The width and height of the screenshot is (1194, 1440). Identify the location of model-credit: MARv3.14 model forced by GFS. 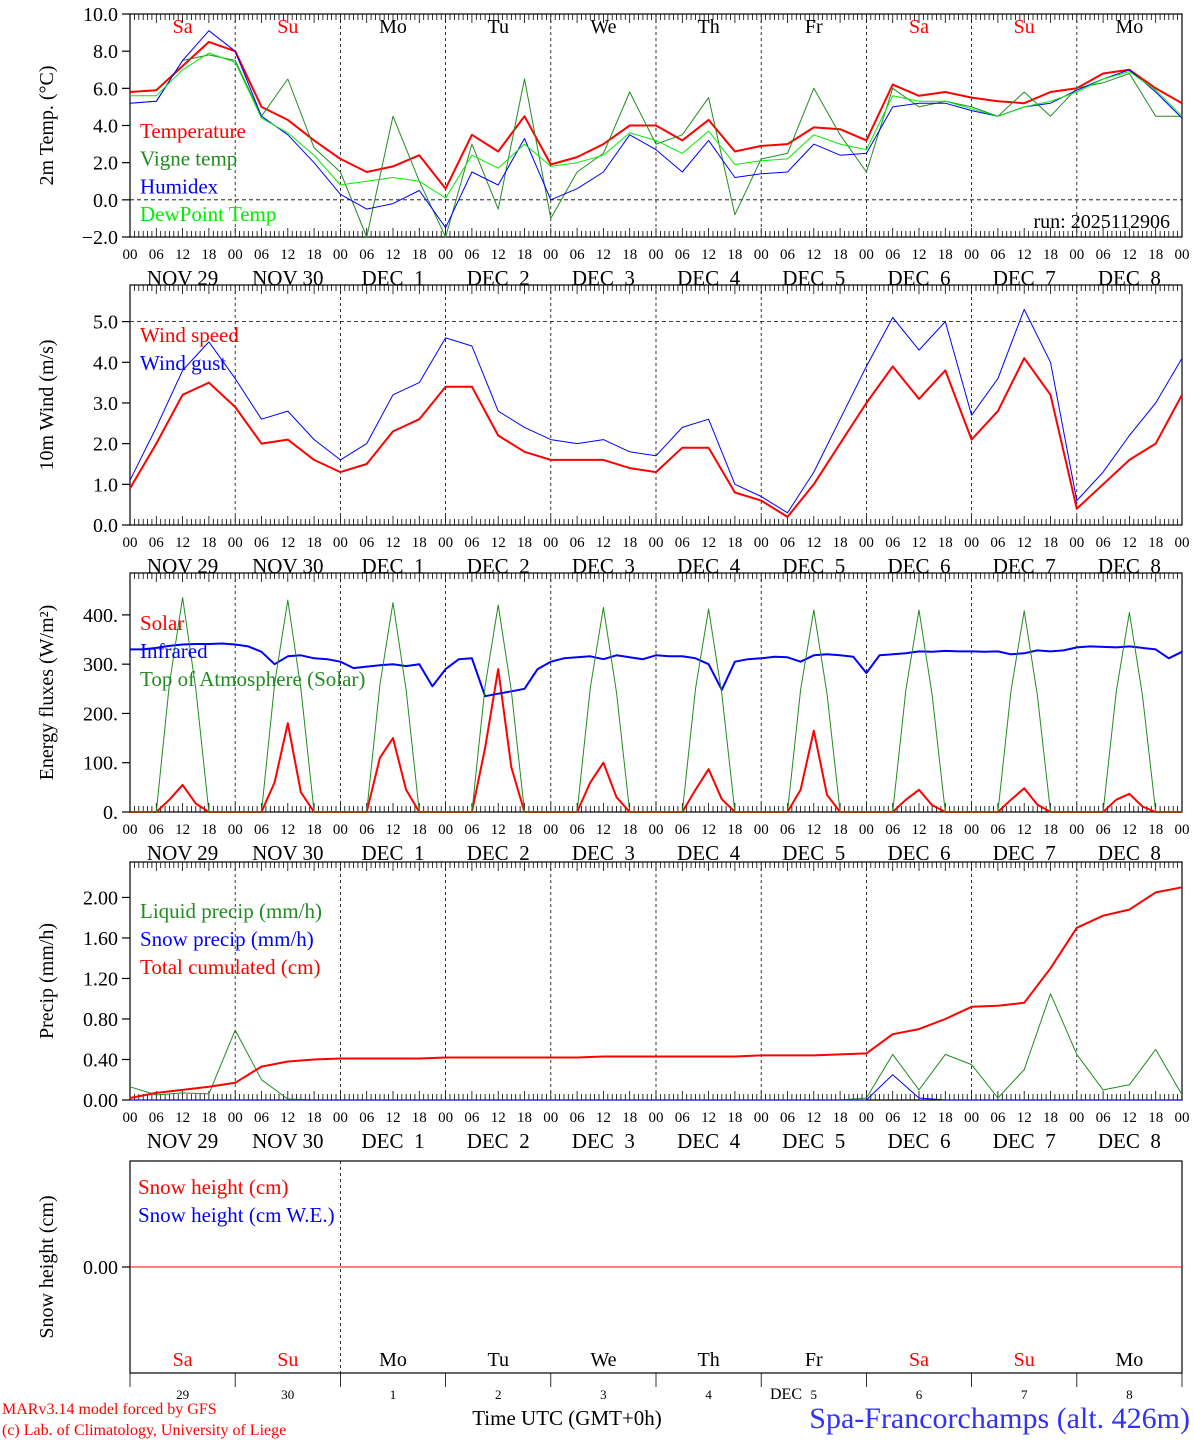
(109, 1409).